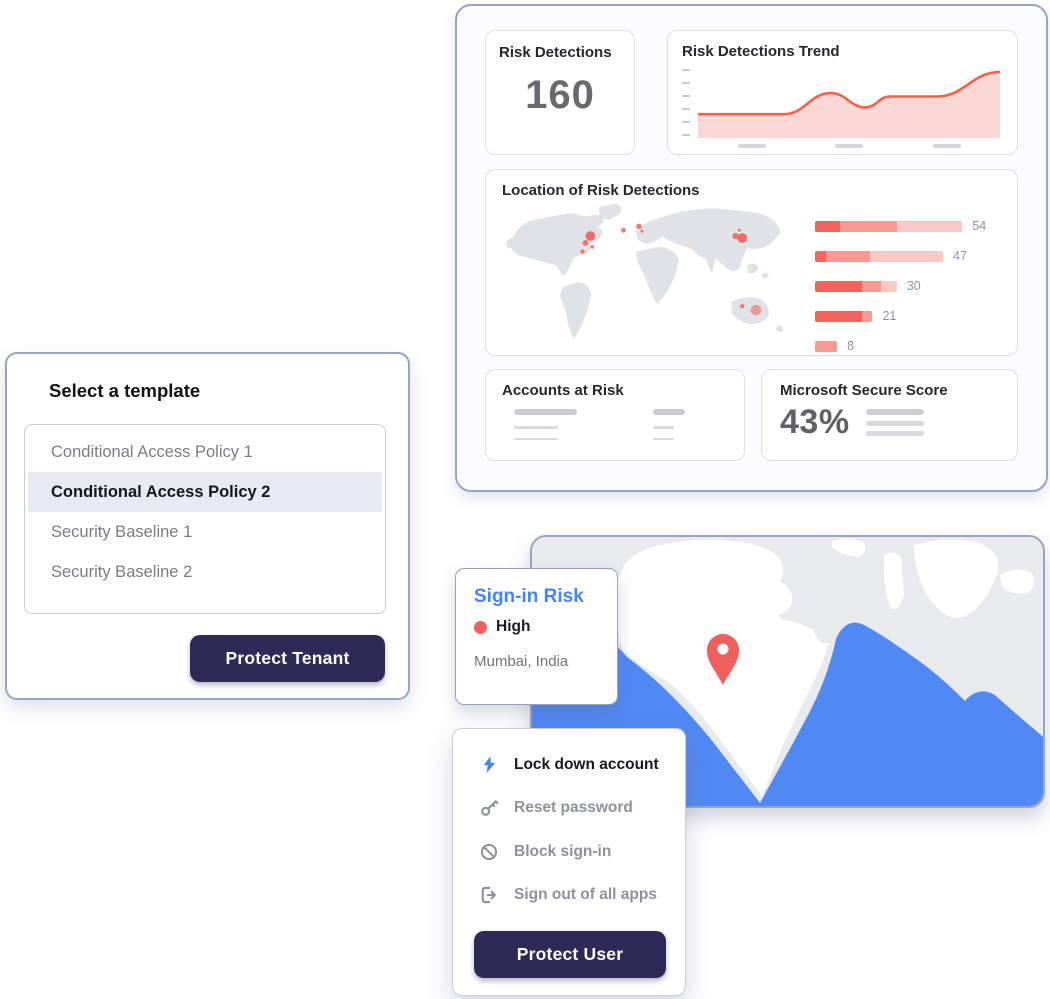 The image size is (1050, 999). I want to click on risk-location-bar: 54, so click(908, 226).